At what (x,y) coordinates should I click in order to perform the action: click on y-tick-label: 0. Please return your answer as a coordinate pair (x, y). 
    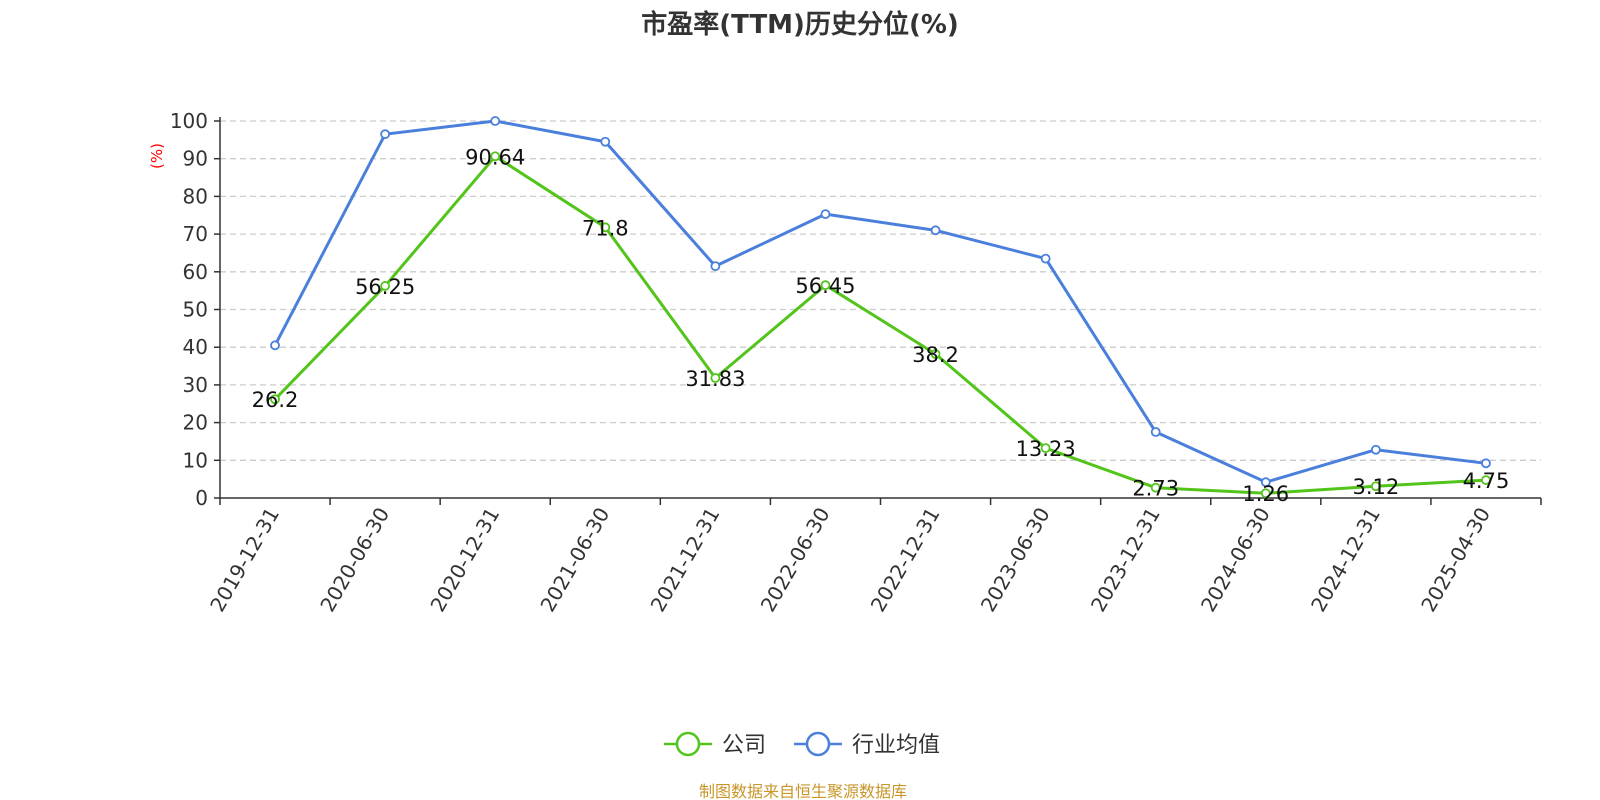
    Looking at the image, I should click on (201, 498).